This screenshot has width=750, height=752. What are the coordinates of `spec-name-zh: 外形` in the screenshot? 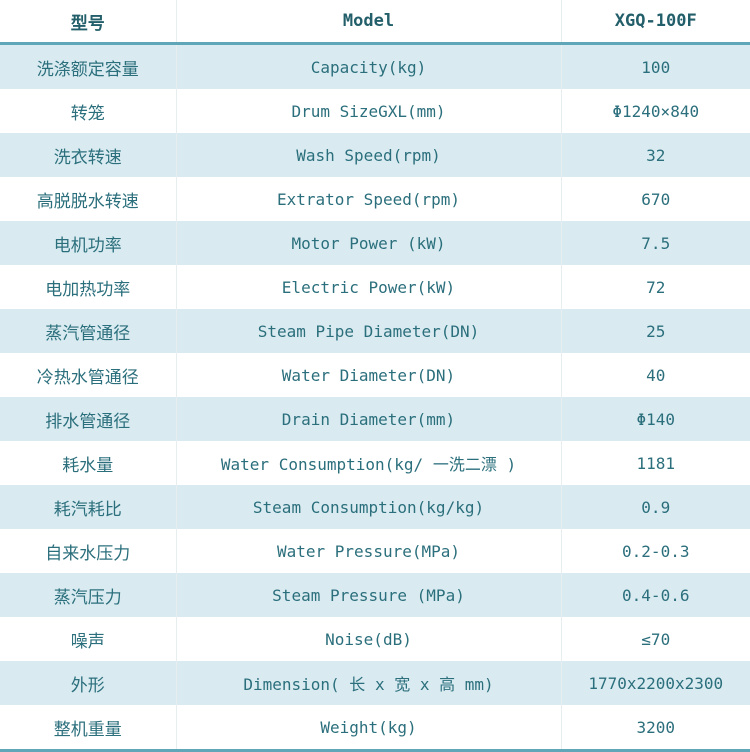 It's located at (88, 683).